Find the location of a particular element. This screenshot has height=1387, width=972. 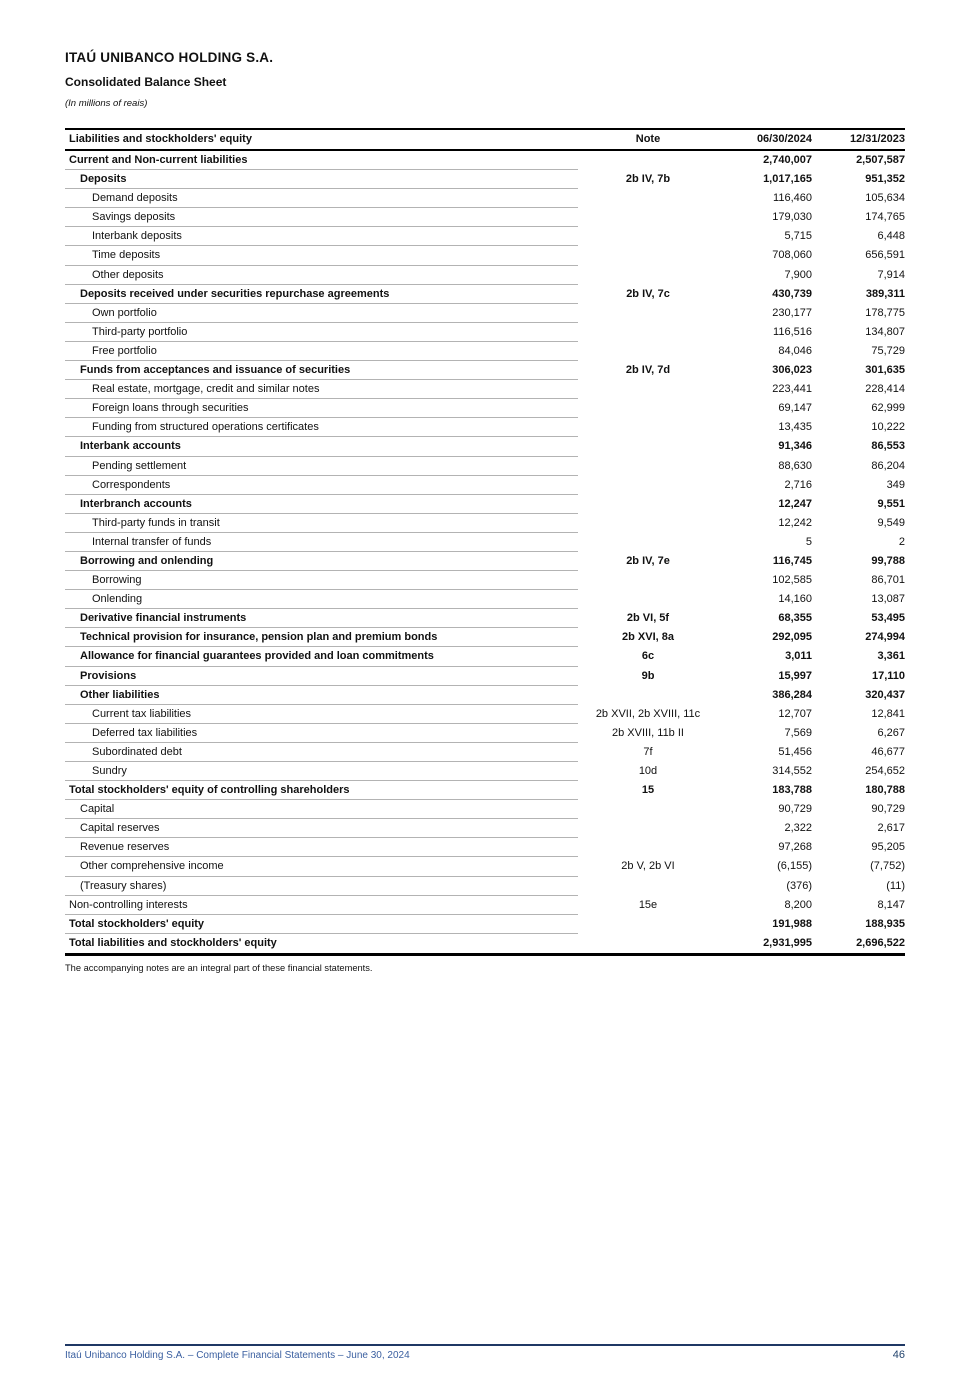

table-row: Sundry 10d 314,552 254,652 is located at coordinates (485, 772).